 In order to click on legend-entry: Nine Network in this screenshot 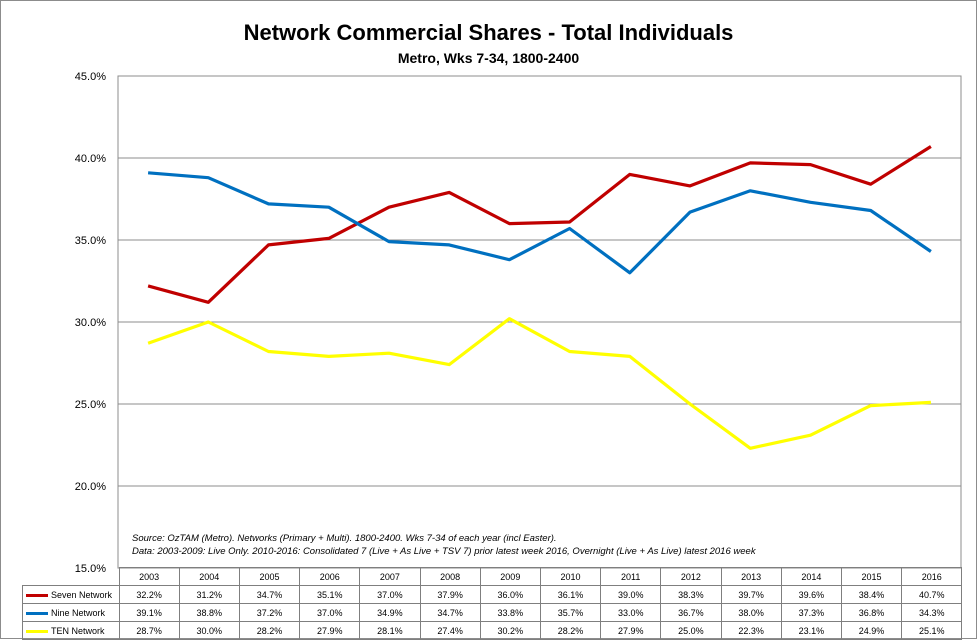, I will do `click(71, 612)`.